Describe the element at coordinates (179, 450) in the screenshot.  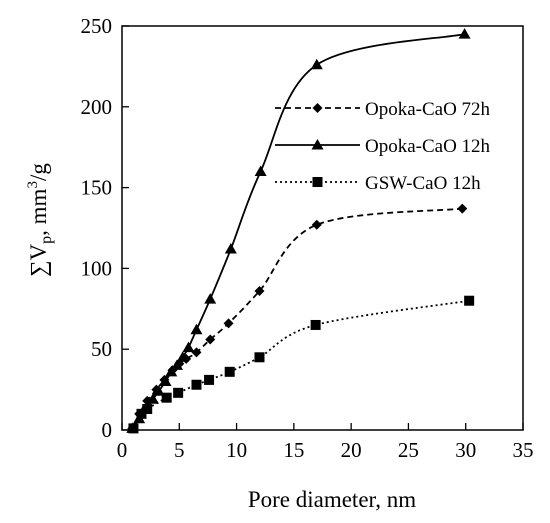
I see `x-tick-label: 5` at that location.